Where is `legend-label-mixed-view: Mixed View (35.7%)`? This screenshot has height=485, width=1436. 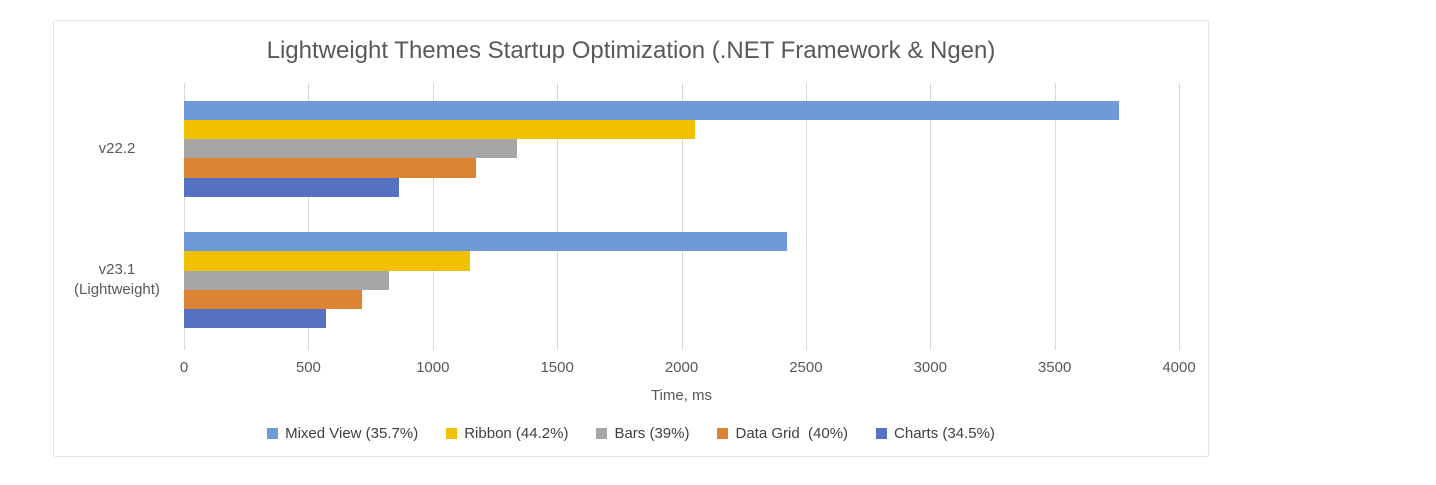
legend-label-mixed-view: Mixed View (35.7%) is located at coordinates (352, 433).